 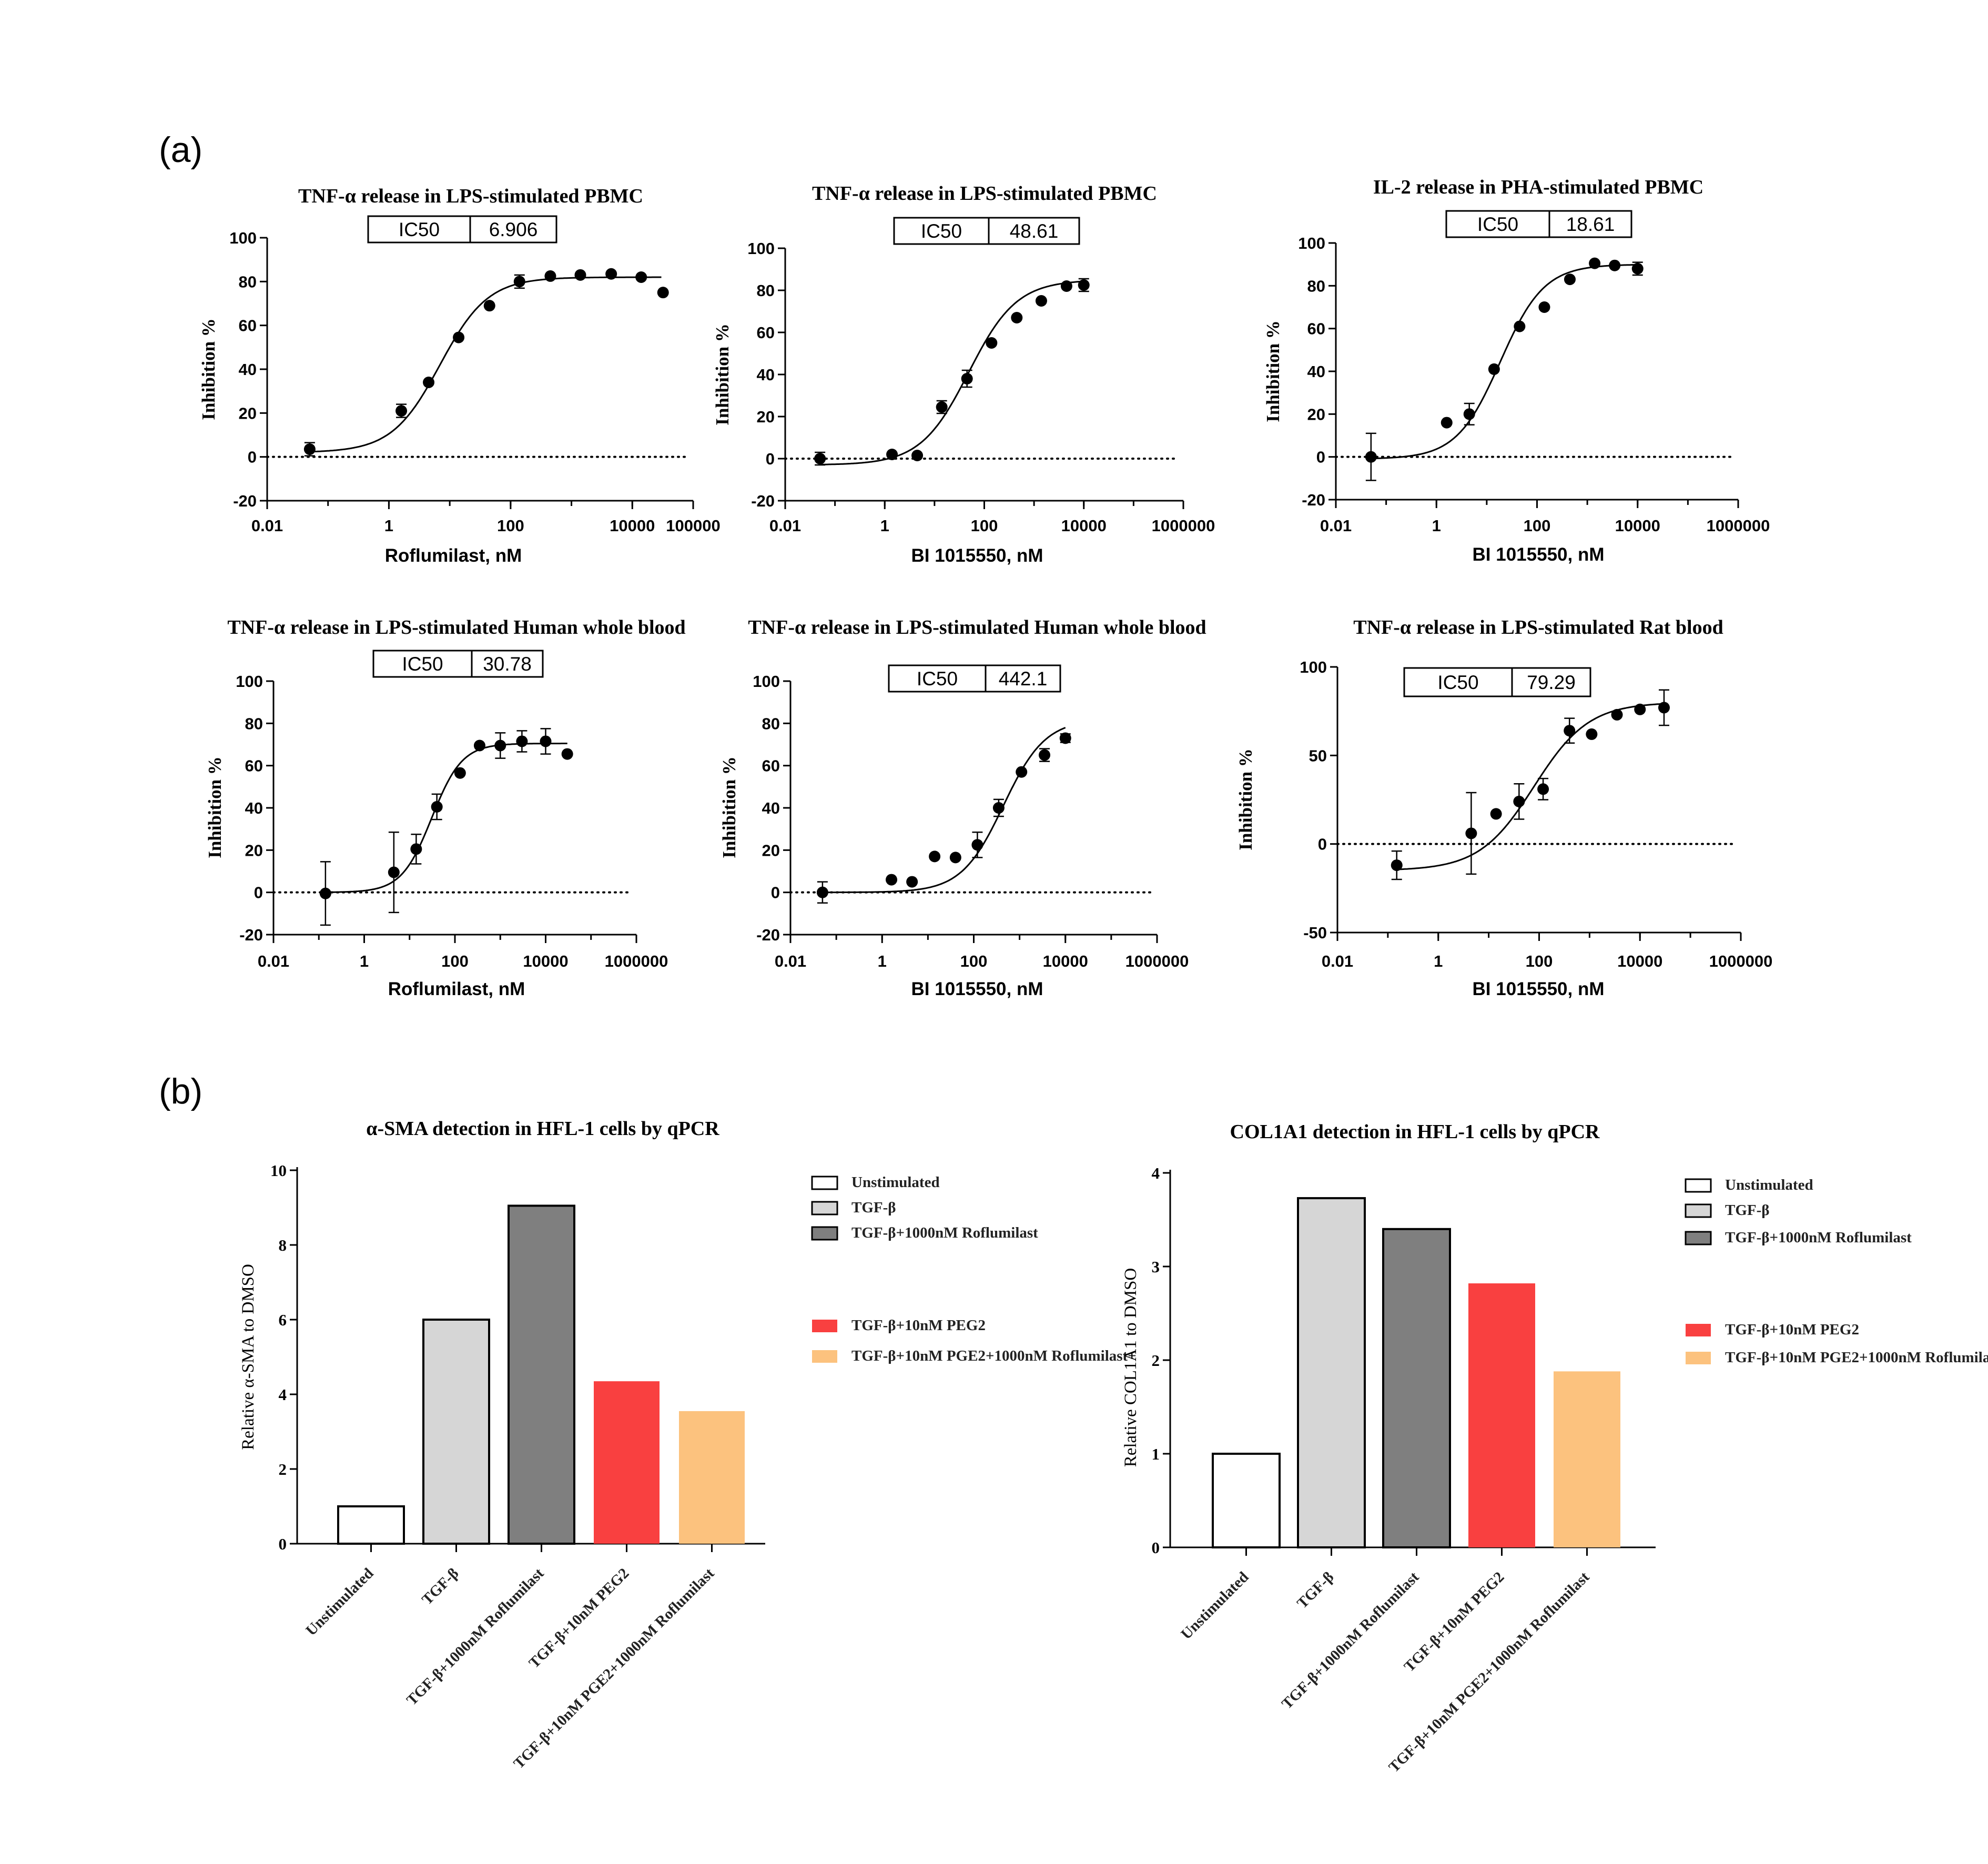 What do you see at coordinates (507, 664) in the screenshot?
I see `ic50-value: 30.78` at bounding box center [507, 664].